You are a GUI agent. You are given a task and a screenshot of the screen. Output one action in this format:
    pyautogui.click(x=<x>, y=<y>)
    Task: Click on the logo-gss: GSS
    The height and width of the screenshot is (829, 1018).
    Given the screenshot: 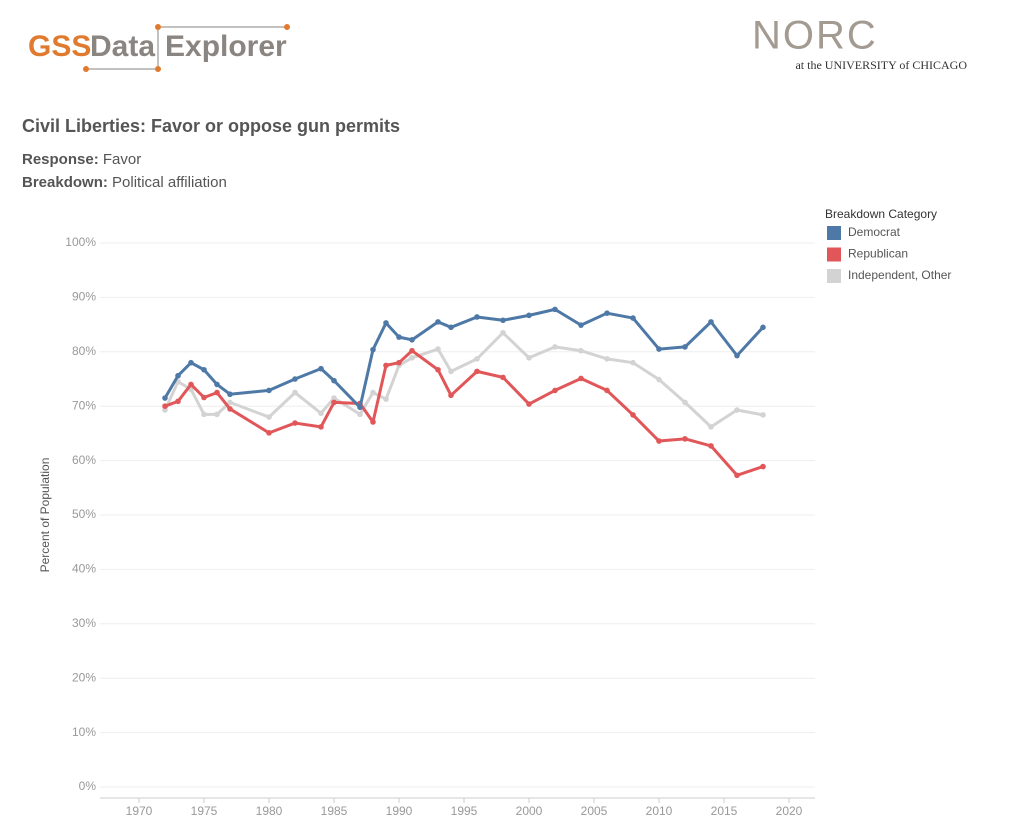 What is the action you would take?
    pyautogui.click(x=59, y=46)
    